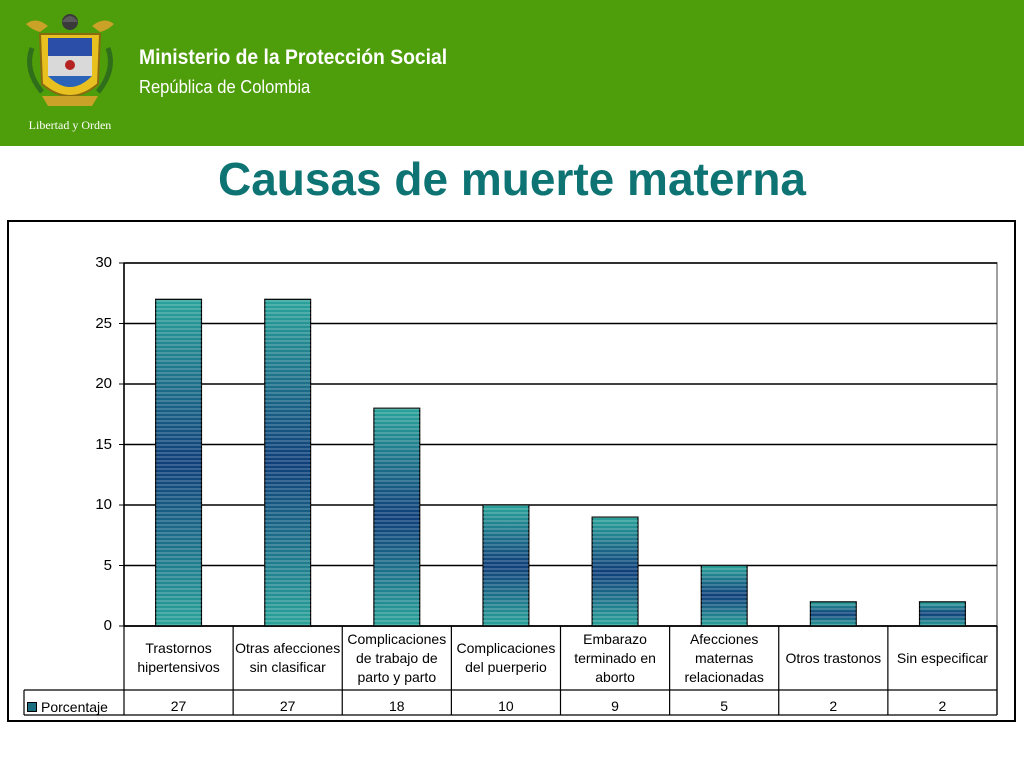 The height and width of the screenshot is (768, 1024). I want to click on data-table-value: 10, so click(506, 706).